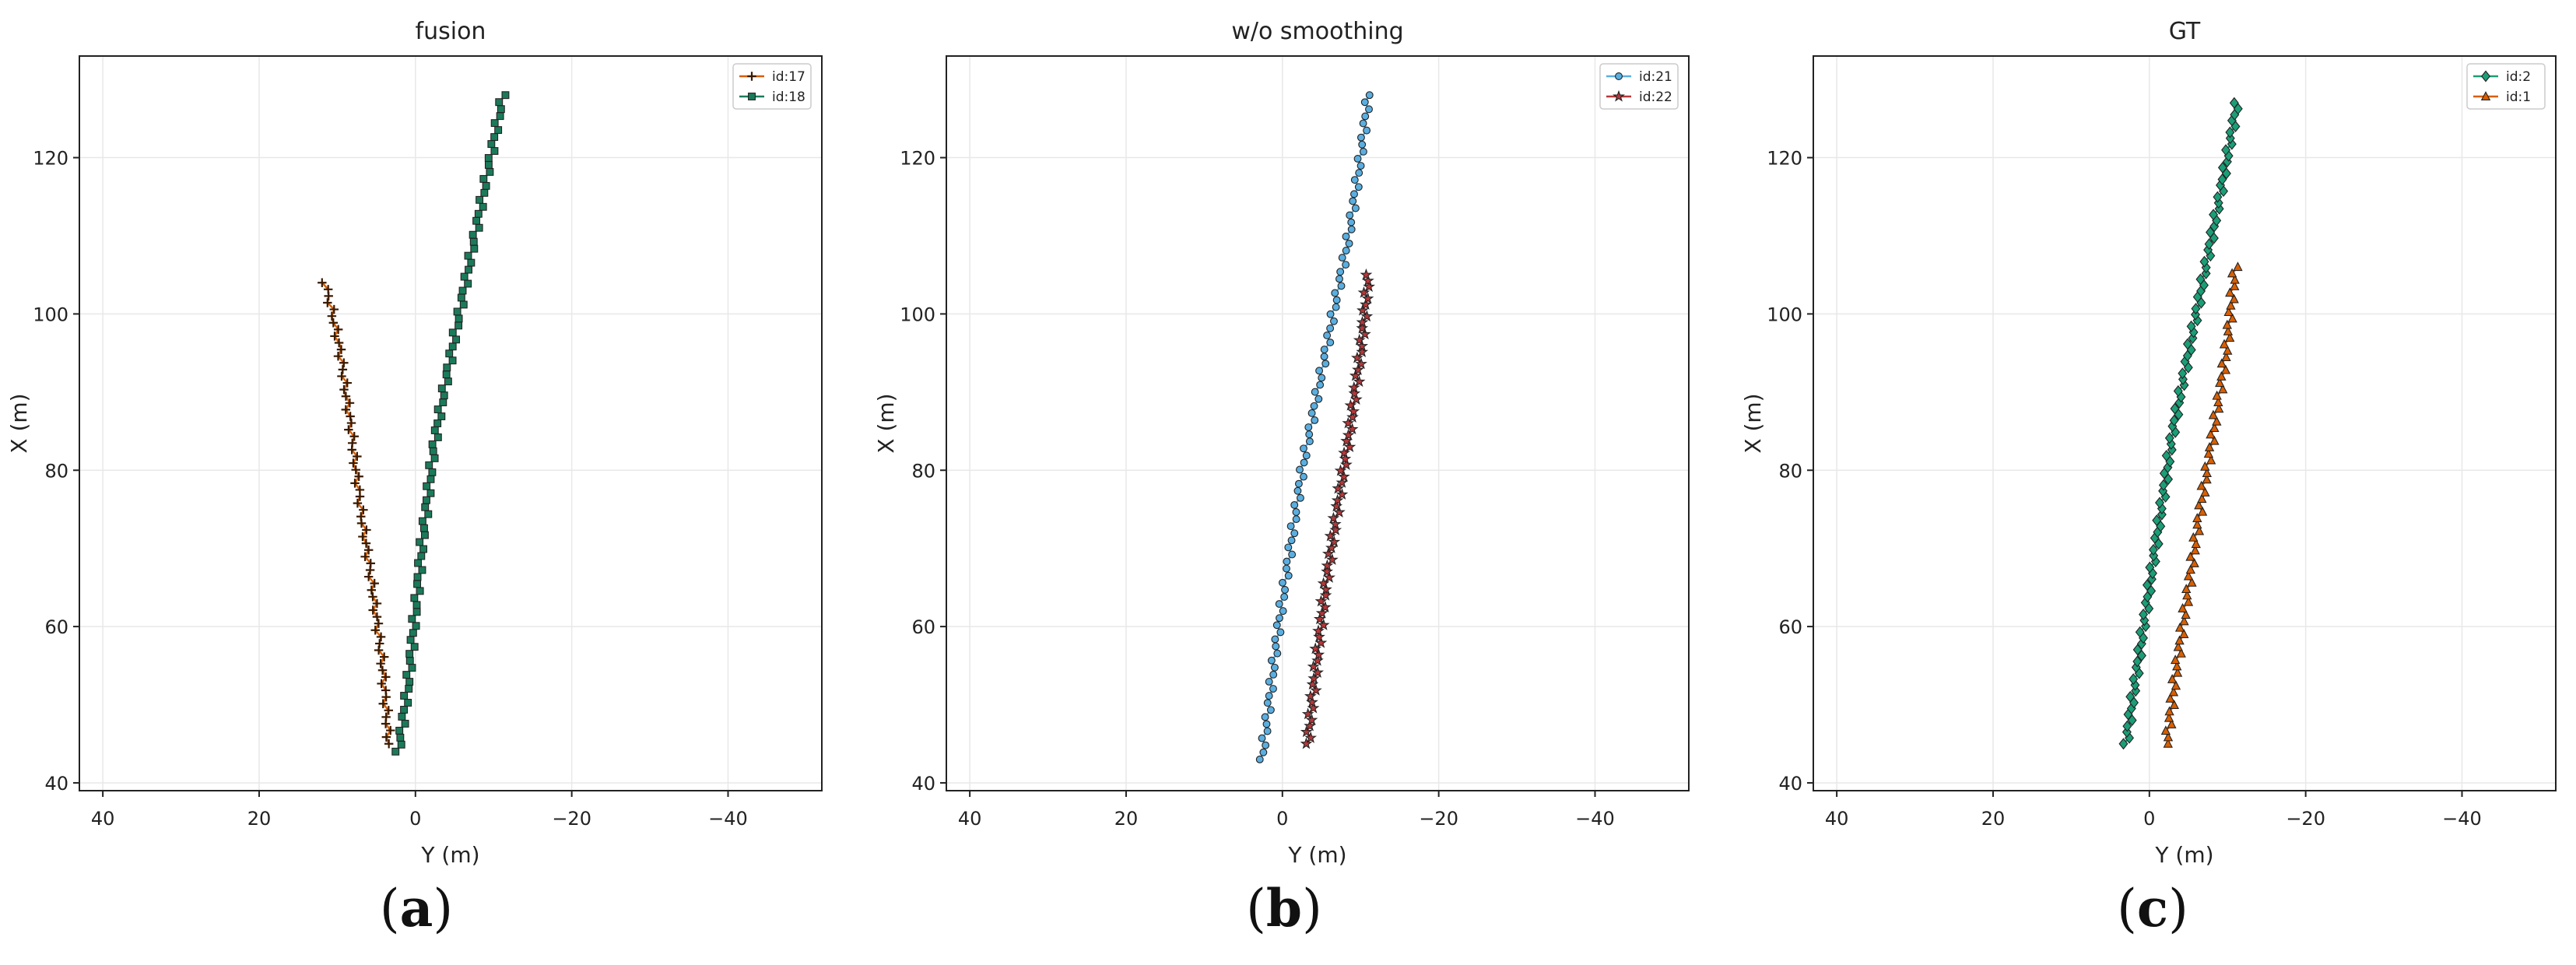 This screenshot has height=965, width=2576. Describe the element at coordinates (2486, 76) in the screenshot. I see `legend-marker` at that location.